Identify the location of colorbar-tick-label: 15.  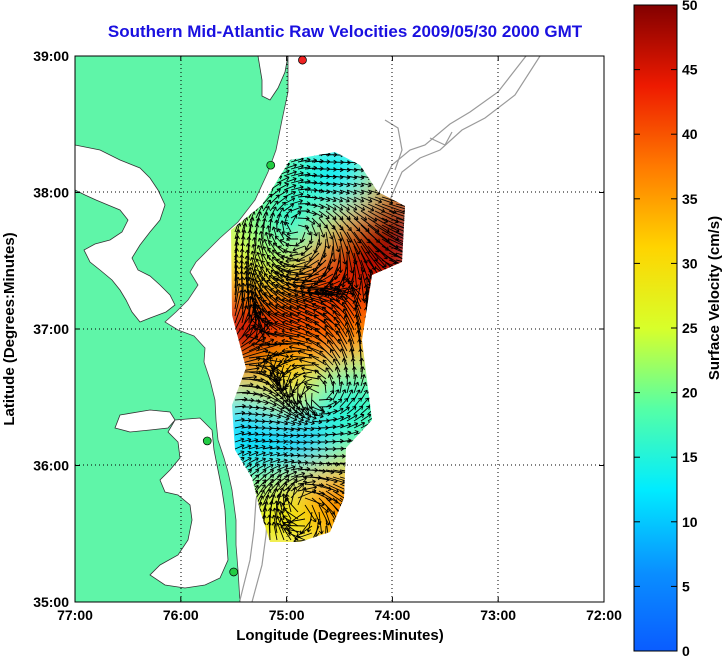
(690, 457).